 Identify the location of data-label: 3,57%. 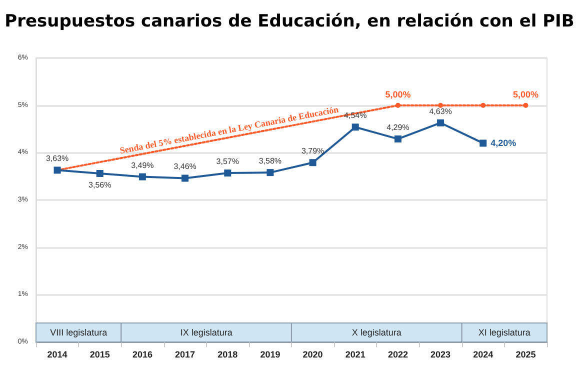
(227, 161).